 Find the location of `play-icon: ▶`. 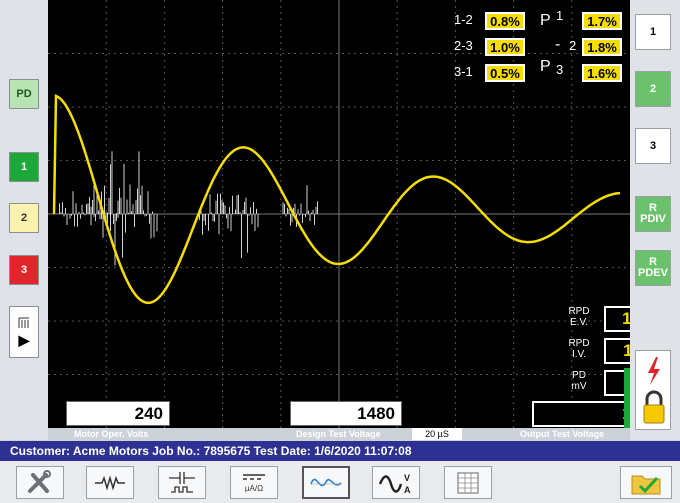

play-icon: ▶ is located at coordinates (24, 339).